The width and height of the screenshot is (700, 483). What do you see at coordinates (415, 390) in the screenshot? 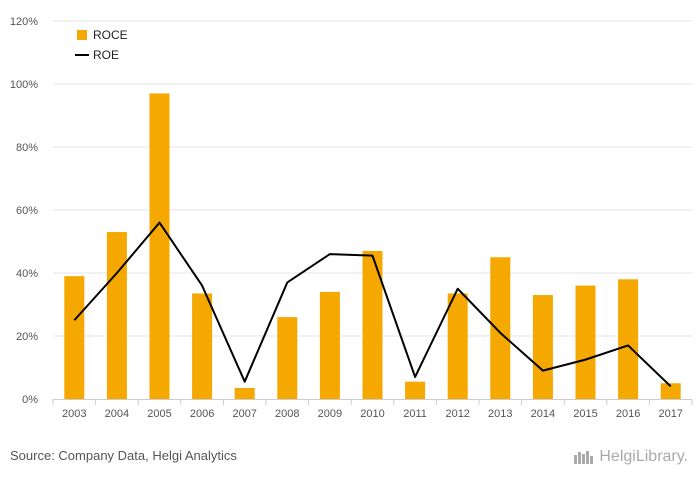
I see `bar-roce-2011` at bounding box center [415, 390].